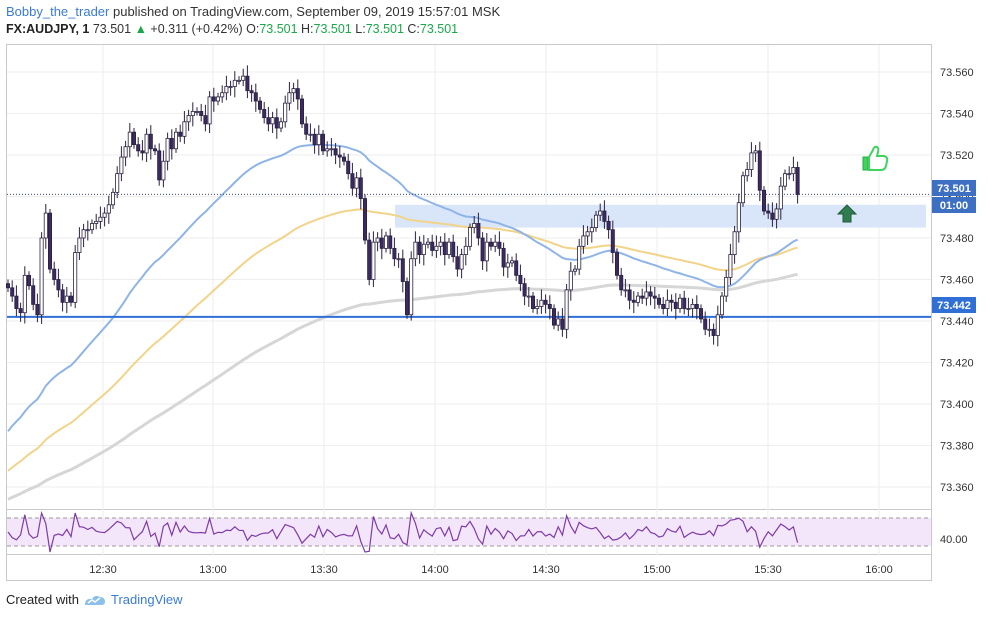 This screenshot has width=988, height=618. I want to click on change-text: +0.311 (+0.42%), so click(196, 29).